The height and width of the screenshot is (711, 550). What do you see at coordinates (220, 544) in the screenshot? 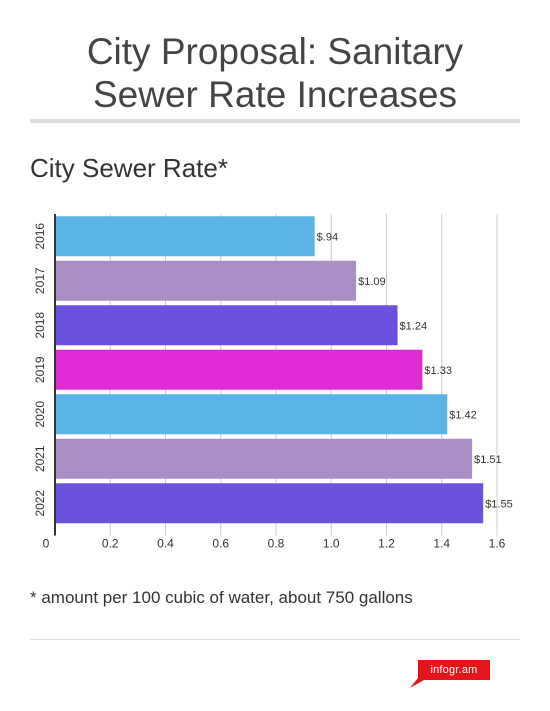
I see `x-tick-label: 0.6` at bounding box center [220, 544].